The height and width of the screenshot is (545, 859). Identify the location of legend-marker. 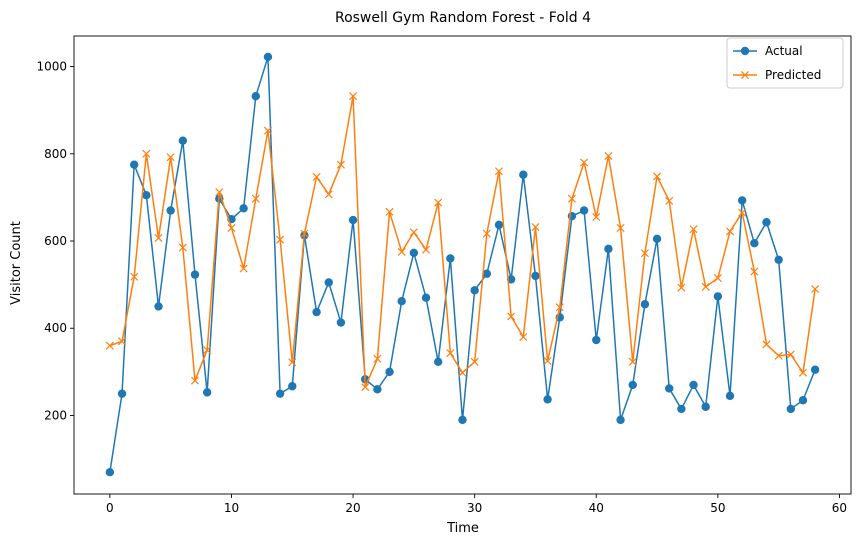
(745, 51).